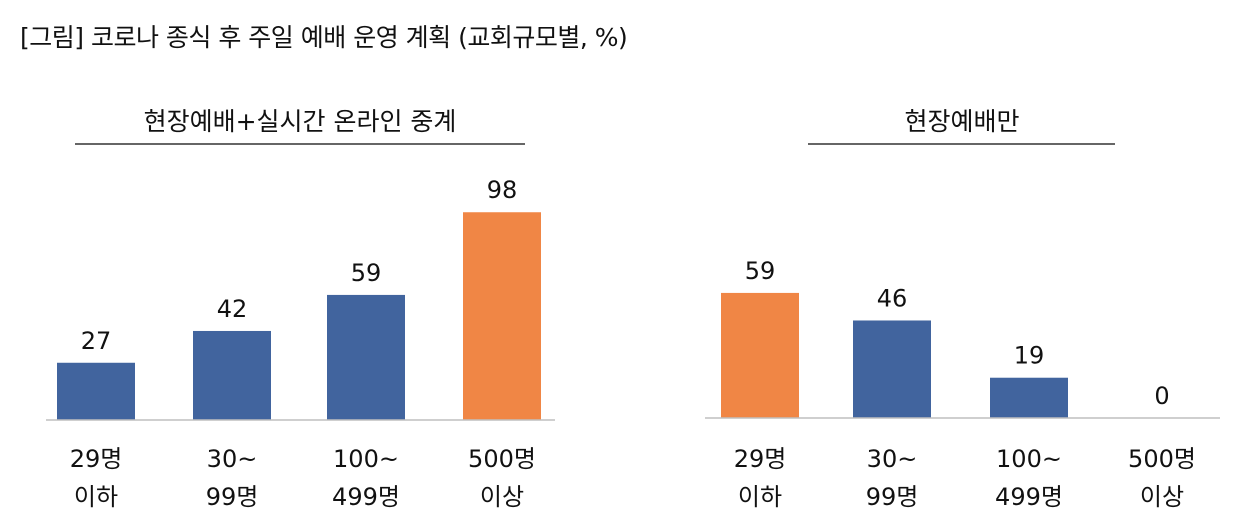  Describe the element at coordinates (232, 309) in the screenshot. I see `chart-1-value-label-2: 42` at that location.